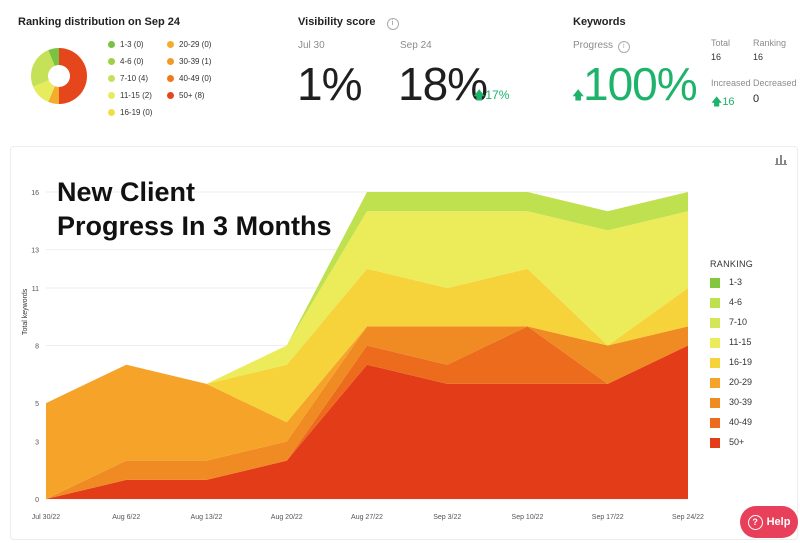 The width and height of the screenshot is (800, 543). I want to click on progress-label: Progress i, so click(601, 46).